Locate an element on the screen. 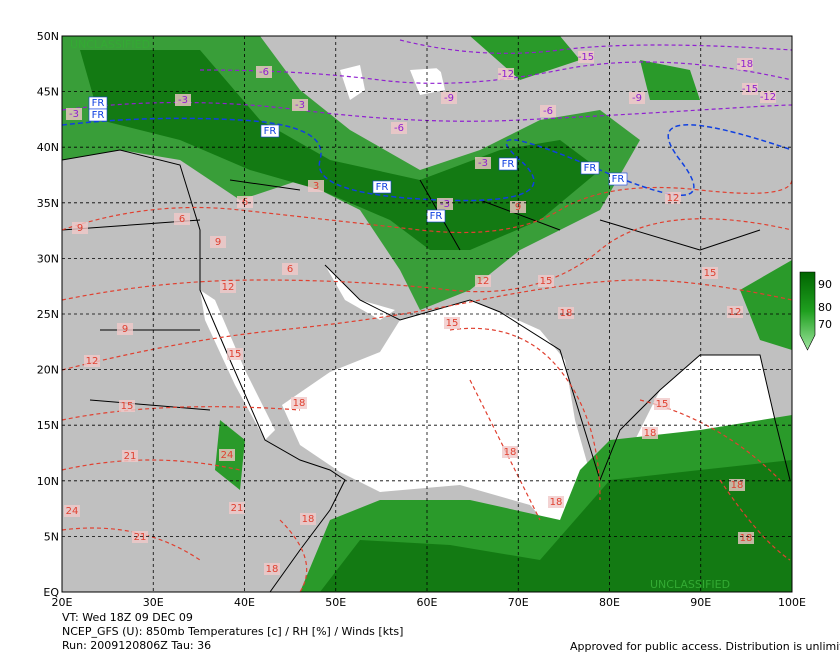  lon-label: 20E is located at coordinates (62, 602).